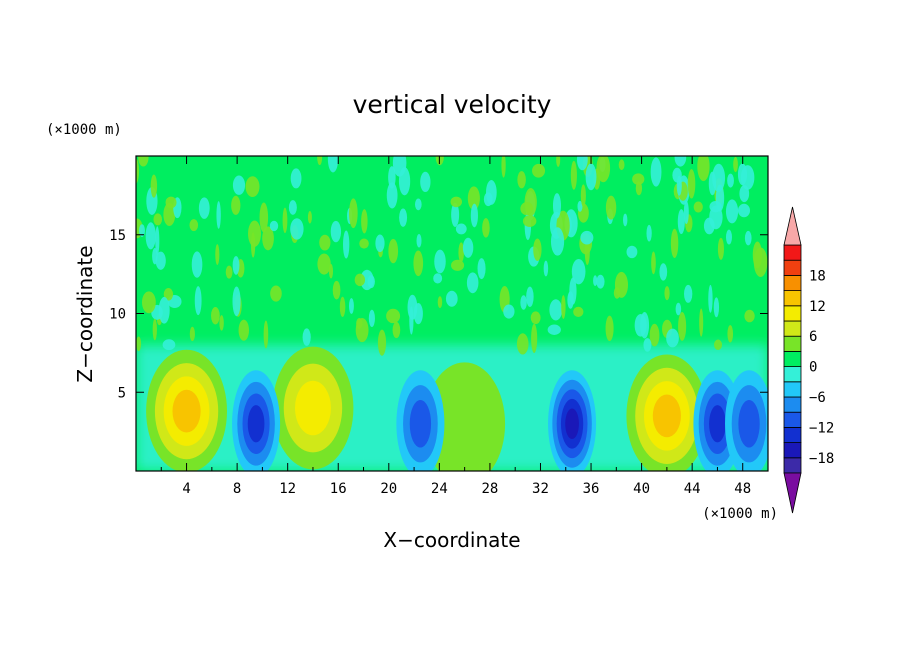  I want to click on x-axis-label: X−coordinate, so click(451, 540).